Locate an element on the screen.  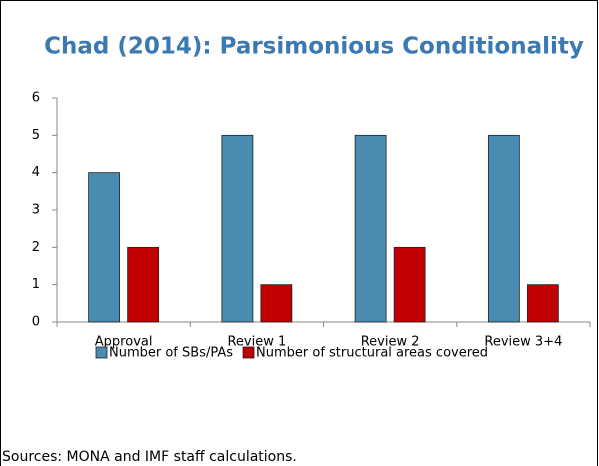
x-tick-label: Review 2 is located at coordinates (390, 342).